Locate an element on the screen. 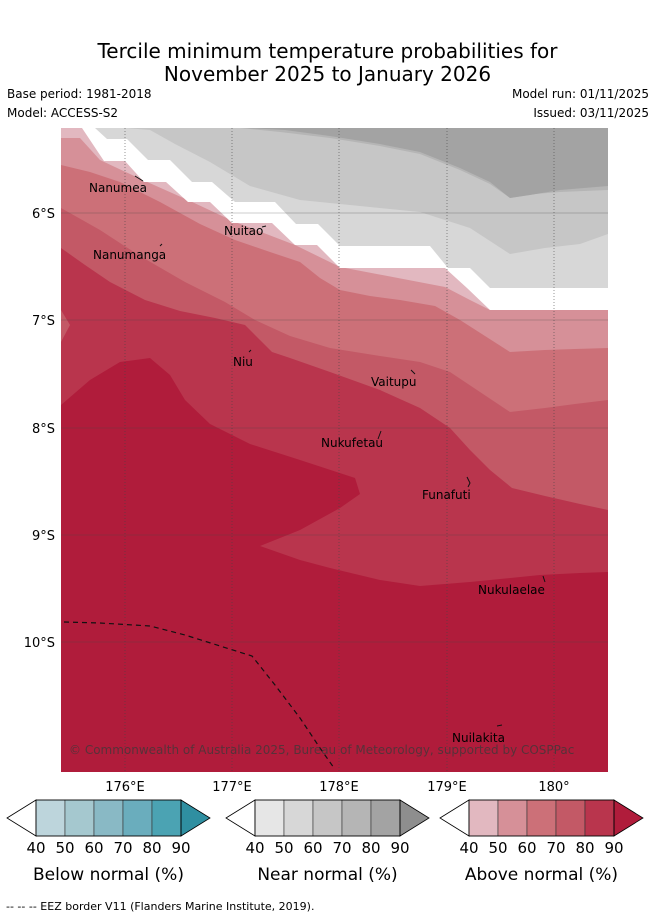 This screenshot has height=919, width=655. colorbar-below-tick: 50 is located at coordinates (64, 848).